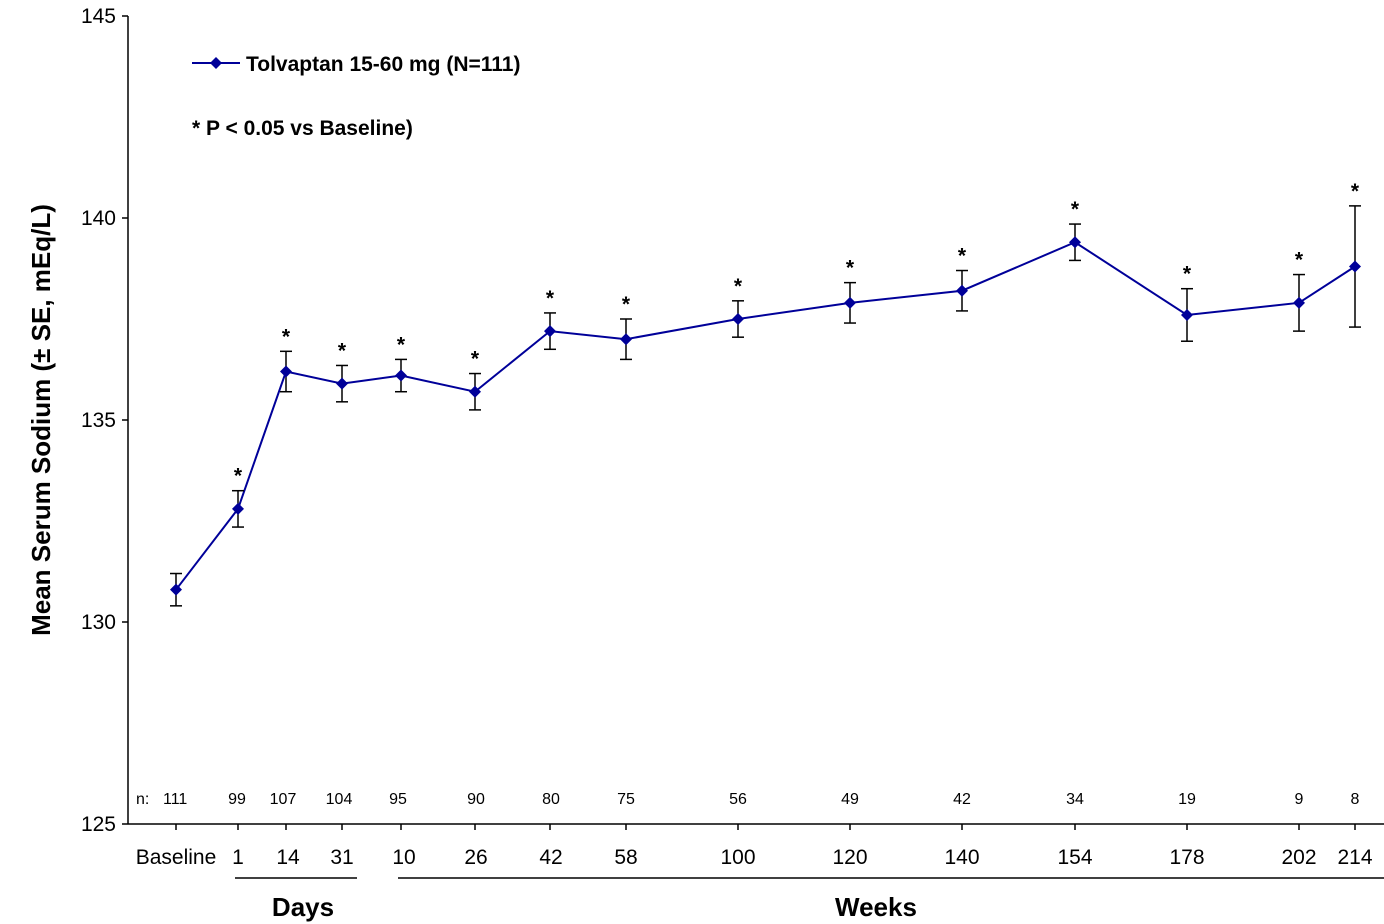  What do you see at coordinates (98, 824) in the screenshot?
I see `y-tick-label: 125` at bounding box center [98, 824].